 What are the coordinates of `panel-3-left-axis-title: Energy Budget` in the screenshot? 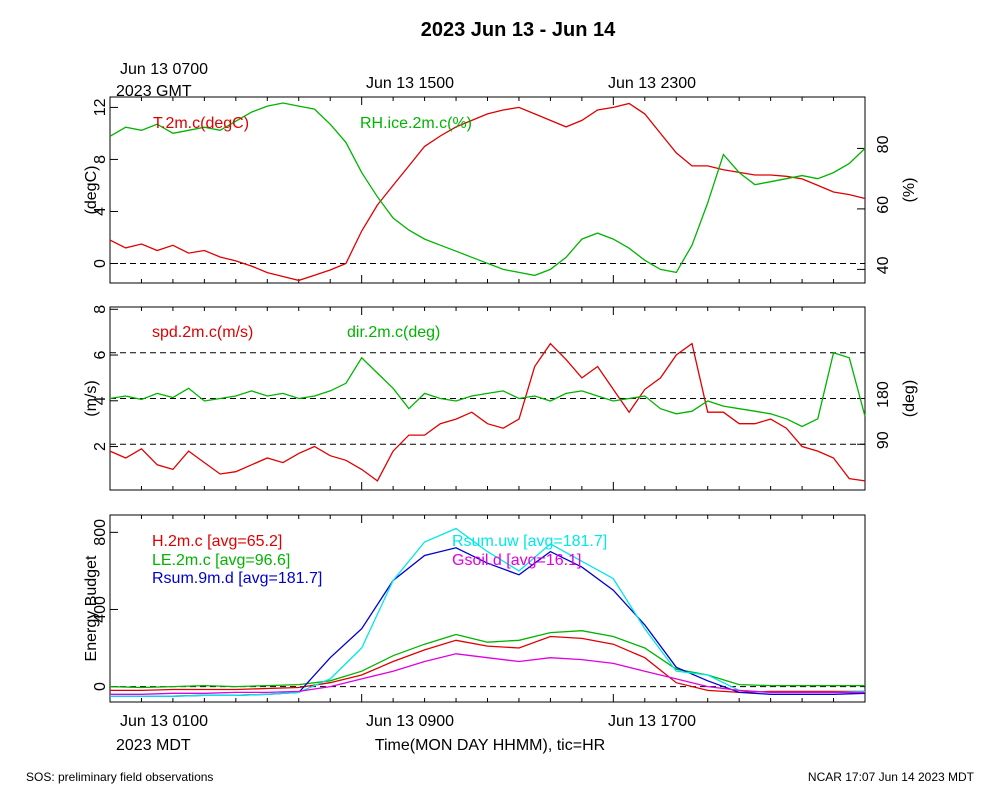 It's located at (91, 608).